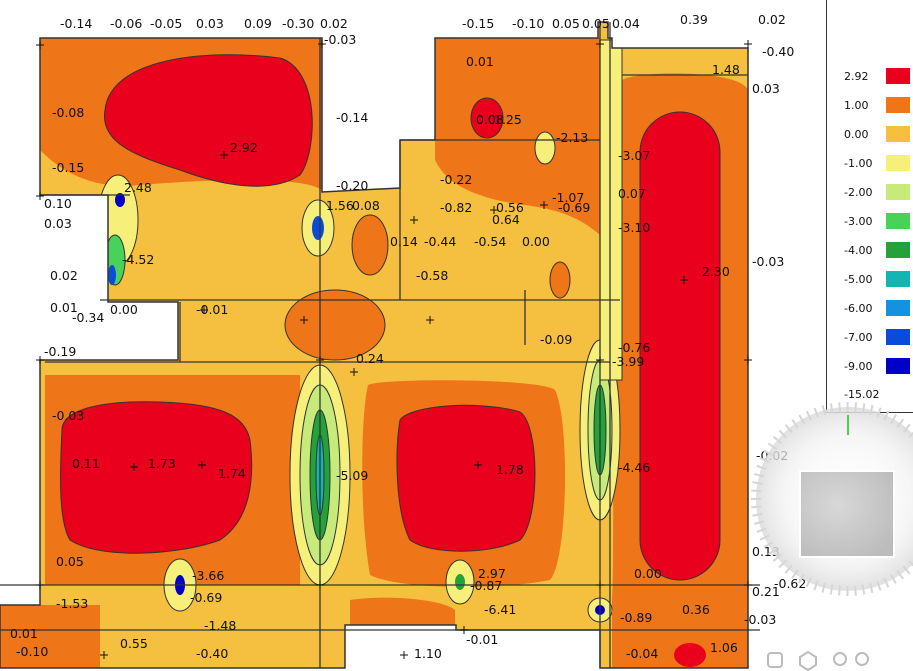 Image resolution: width=913 pixels, height=671 pixels. Describe the element at coordinates (68, 112) in the screenshot. I see `value-label: -0.08` at that location.